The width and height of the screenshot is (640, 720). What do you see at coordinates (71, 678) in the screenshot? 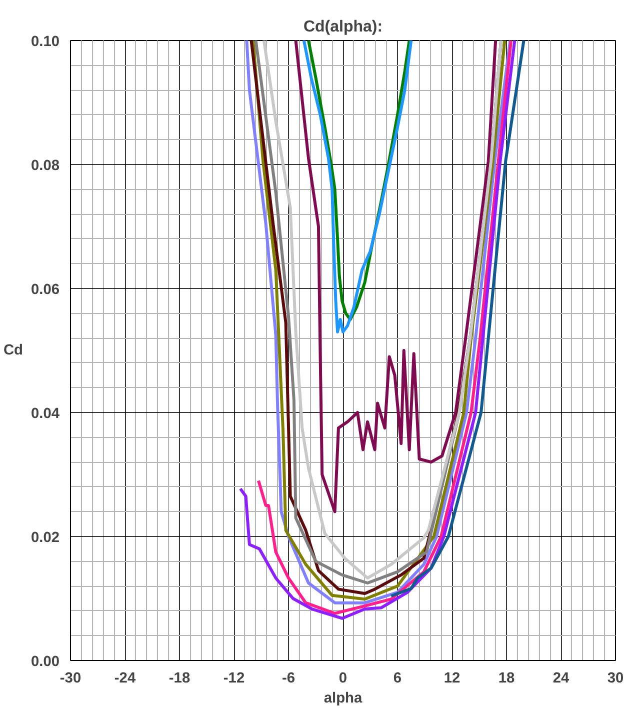
I see `x-tick-label: -30` at bounding box center [71, 678].